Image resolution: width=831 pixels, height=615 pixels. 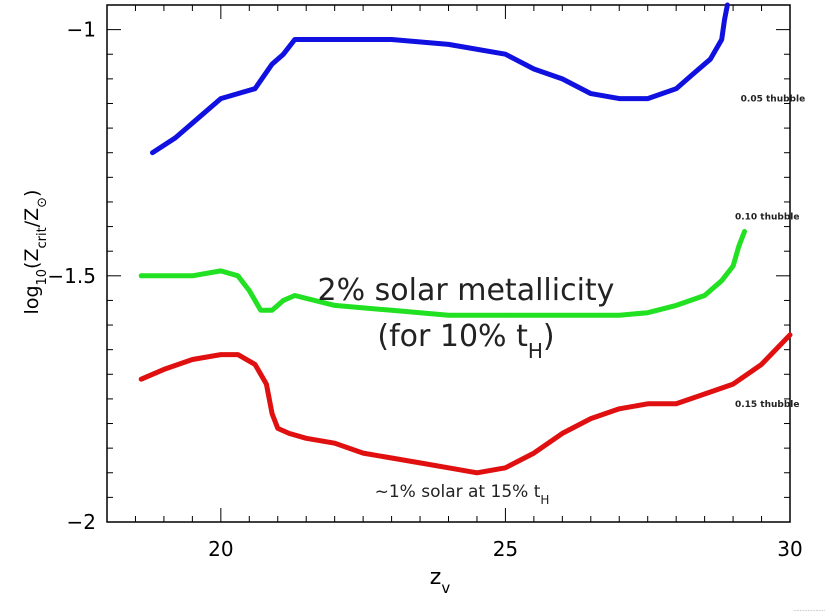 I want to click on metallicity-annotation: 2% solar metallicity, so click(x=466, y=290).